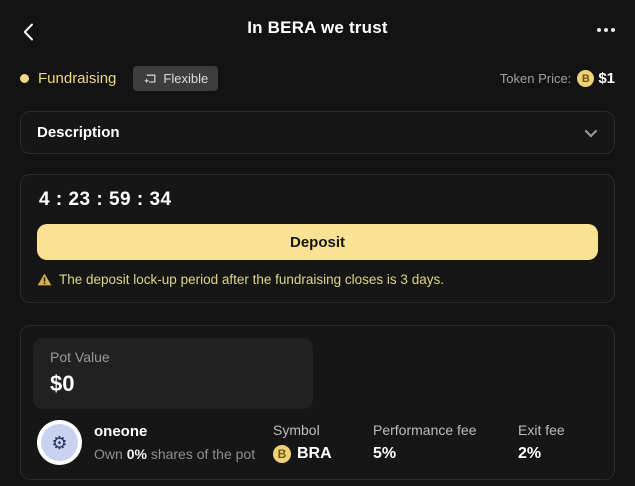 Image resolution: width=635 pixels, height=486 pixels. What do you see at coordinates (323, 442) in the screenshot?
I see `symbol-column: Symbol B BRA` at bounding box center [323, 442].